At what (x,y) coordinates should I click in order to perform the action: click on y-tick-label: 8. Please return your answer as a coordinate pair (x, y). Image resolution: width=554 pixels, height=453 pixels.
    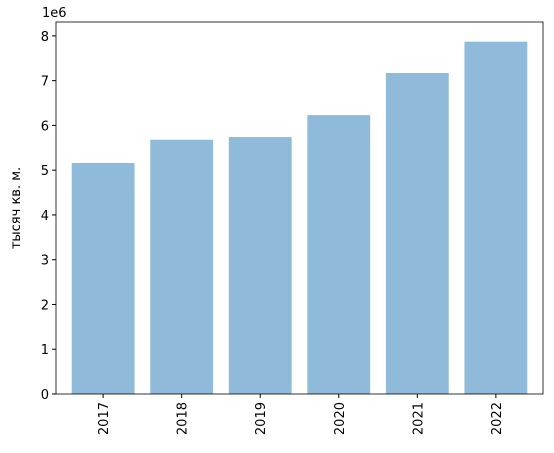
    Looking at the image, I should click on (45, 37).